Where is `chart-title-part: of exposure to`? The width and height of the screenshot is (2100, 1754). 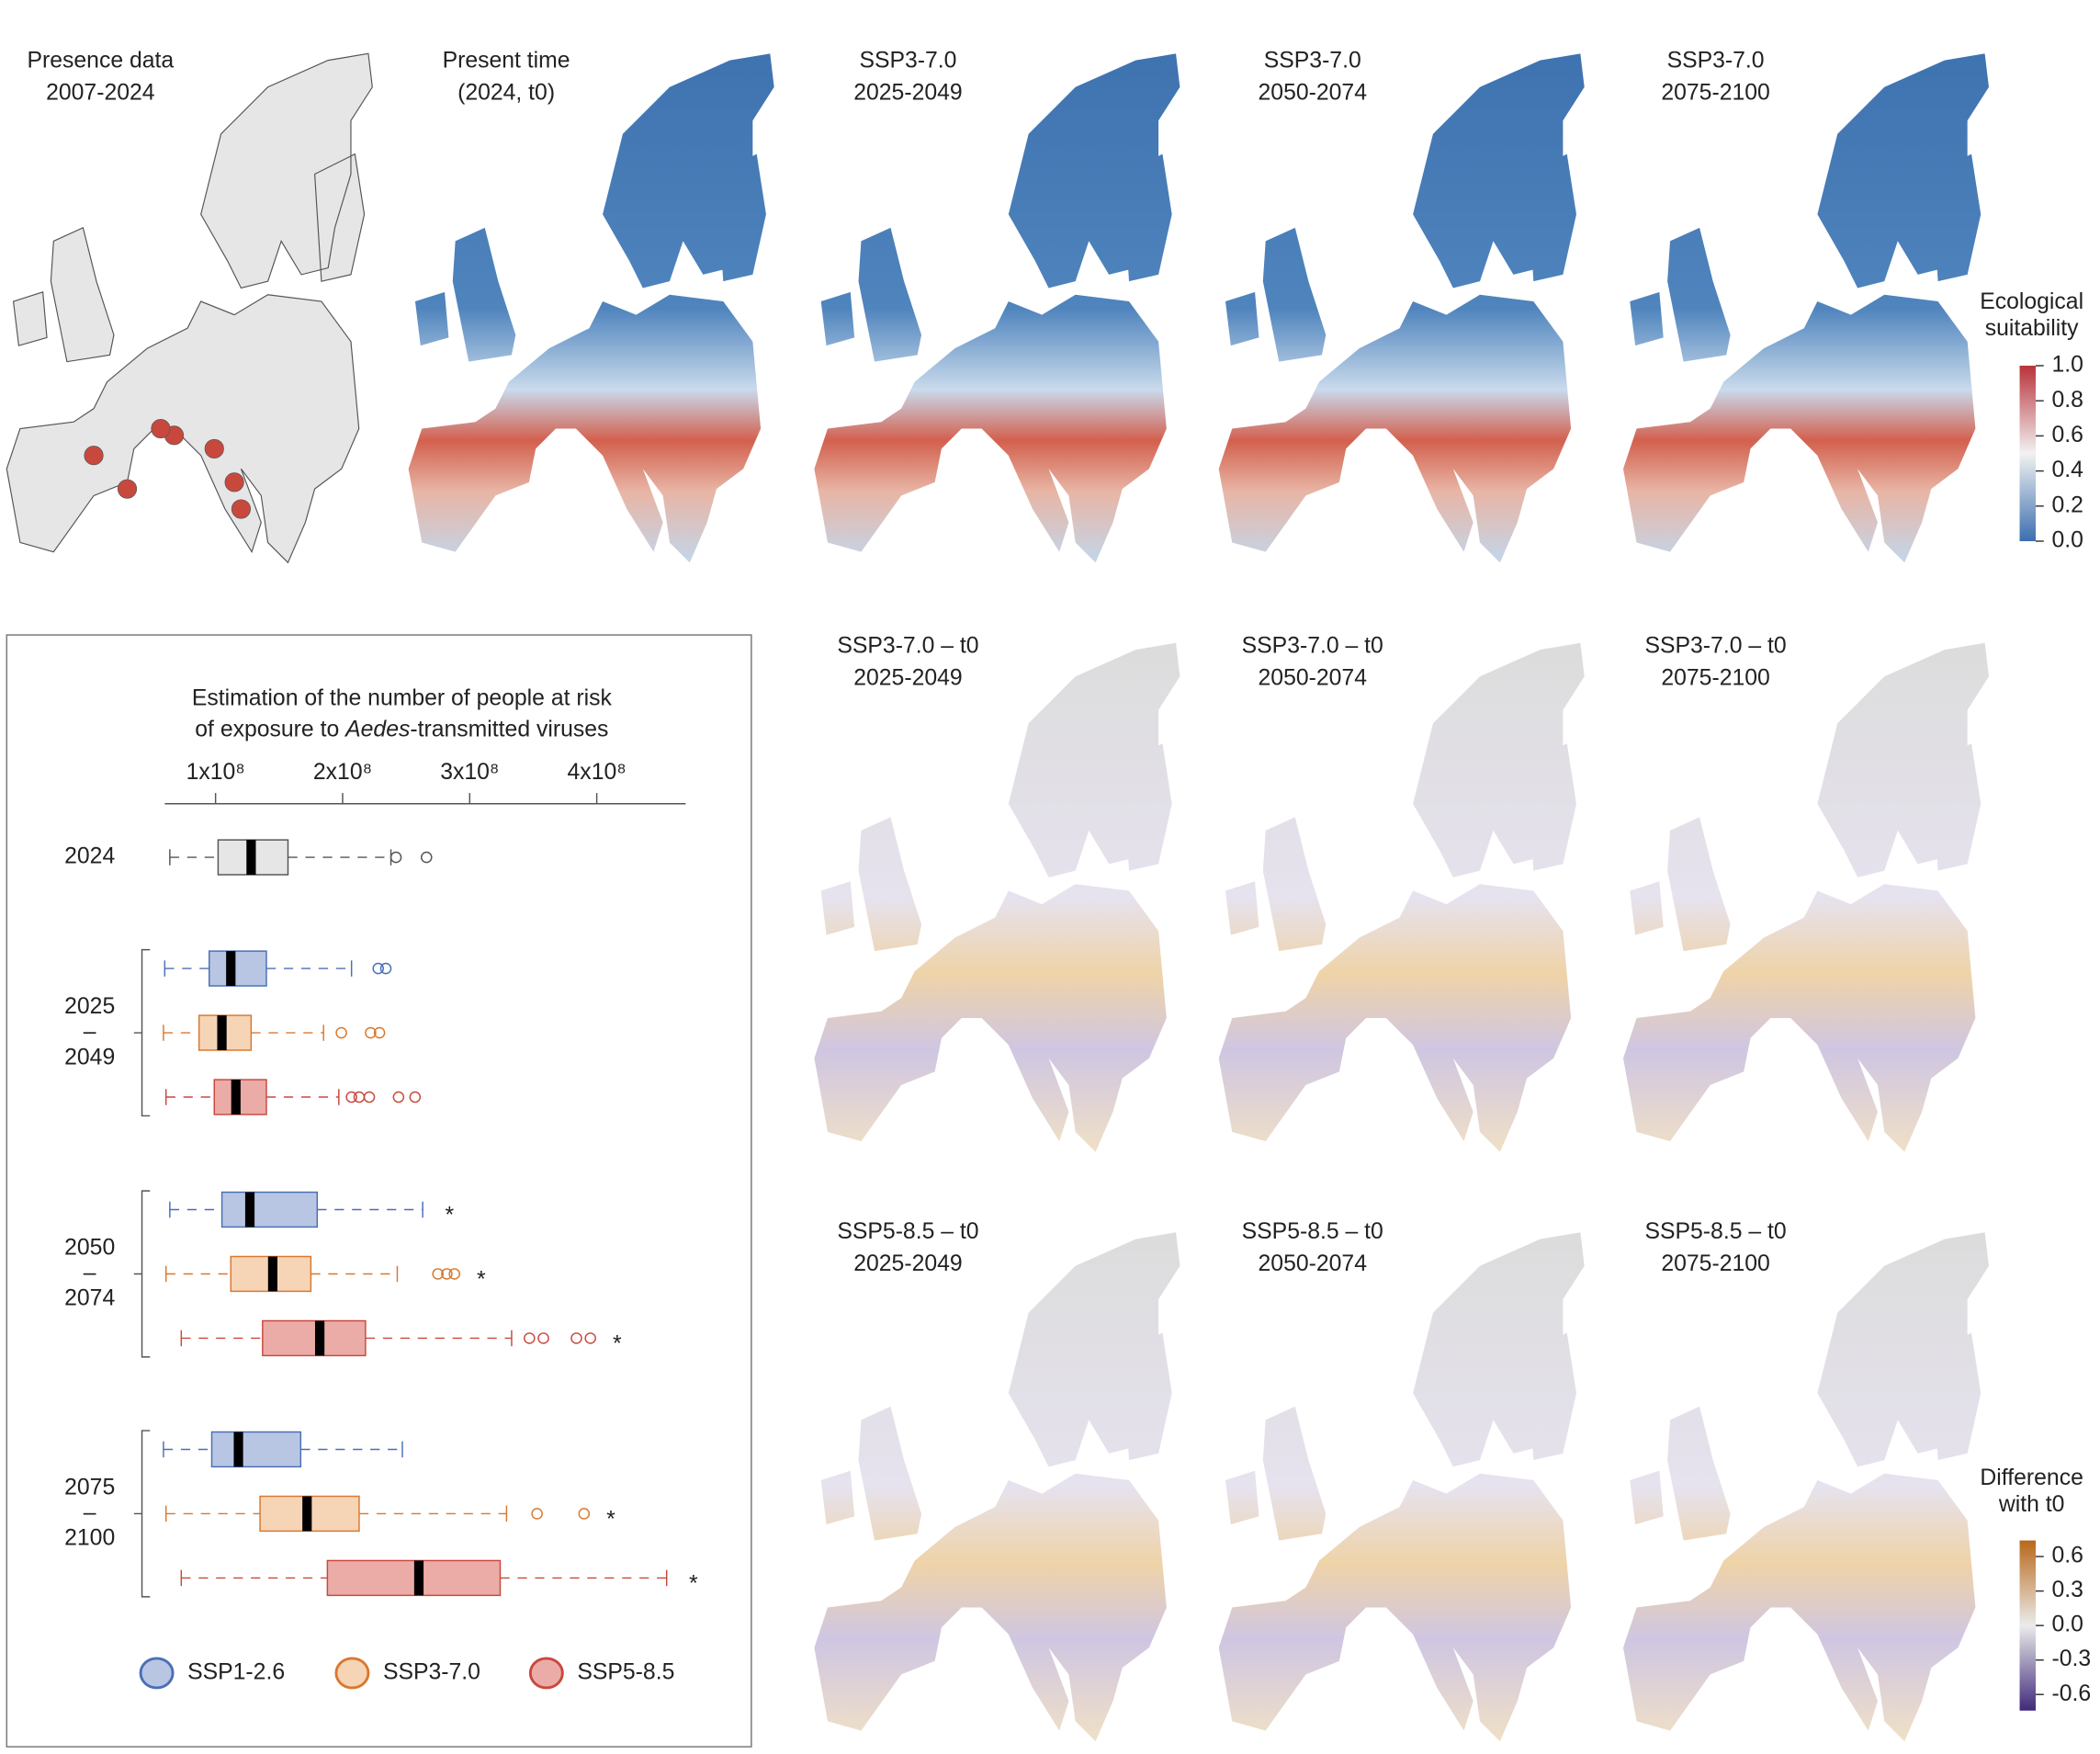
chart-title-part: of exposure to is located at coordinates (270, 729).